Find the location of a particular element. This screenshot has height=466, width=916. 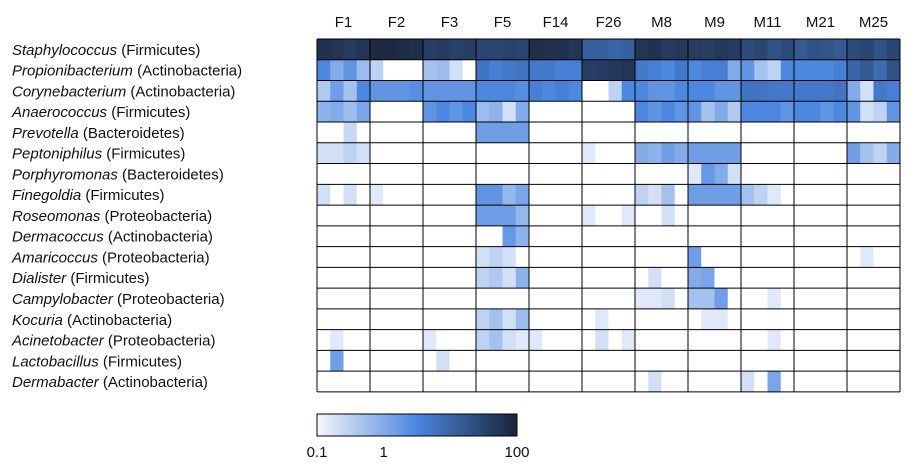

row-label: Kocuria (Actinobacteria) is located at coordinates (92, 320).